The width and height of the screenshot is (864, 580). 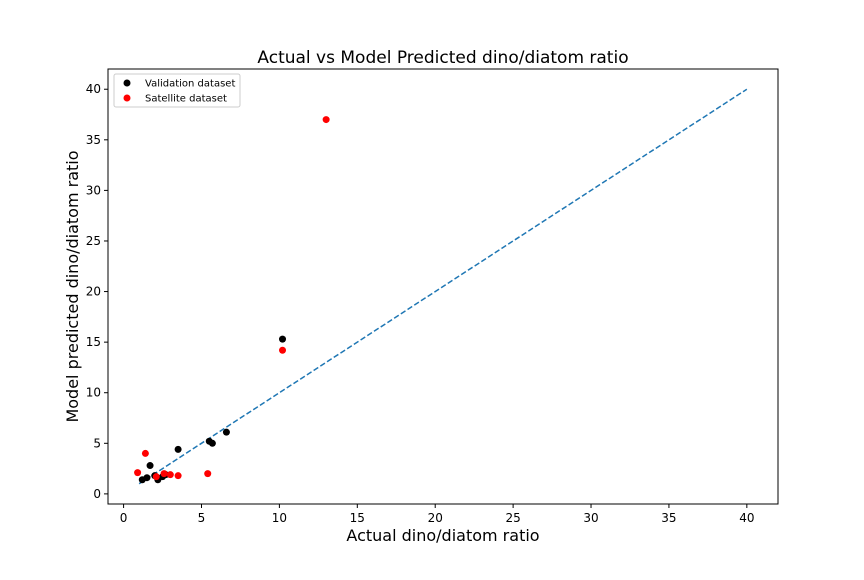 What do you see at coordinates (93, 241) in the screenshot?
I see `y-tick-label: 25` at bounding box center [93, 241].